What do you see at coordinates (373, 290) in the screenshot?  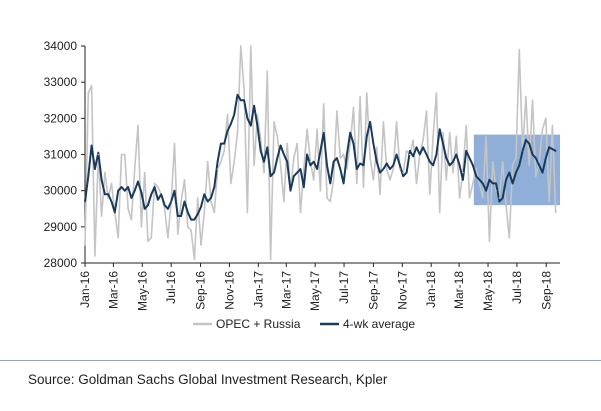 I see `x-tick-label: Sep-17` at bounding box center [373, 290].